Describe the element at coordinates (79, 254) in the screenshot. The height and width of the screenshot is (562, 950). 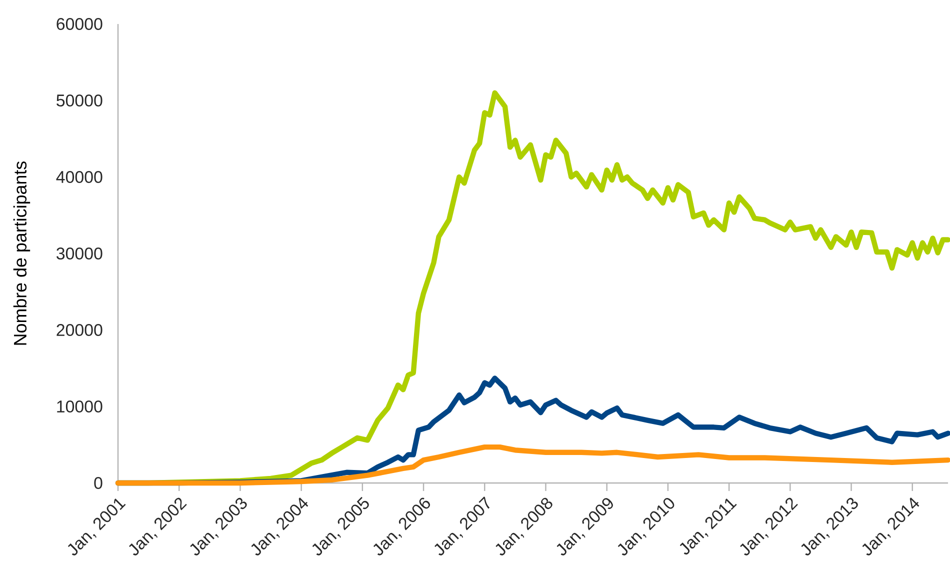
I see `y-tick-label: 30000` at that location.